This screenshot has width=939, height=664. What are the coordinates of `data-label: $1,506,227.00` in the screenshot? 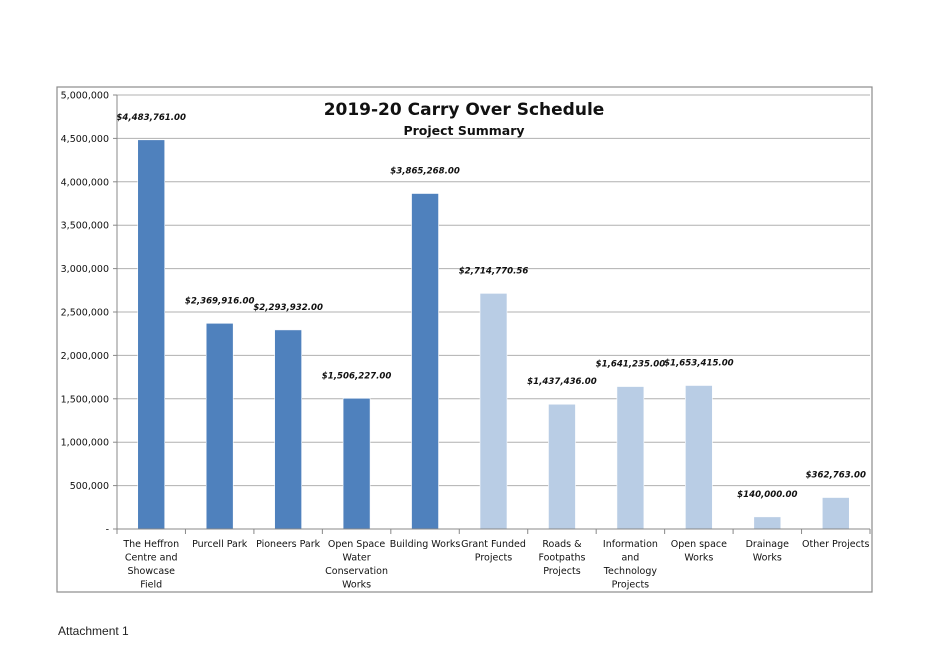 It's located at (357, 376).